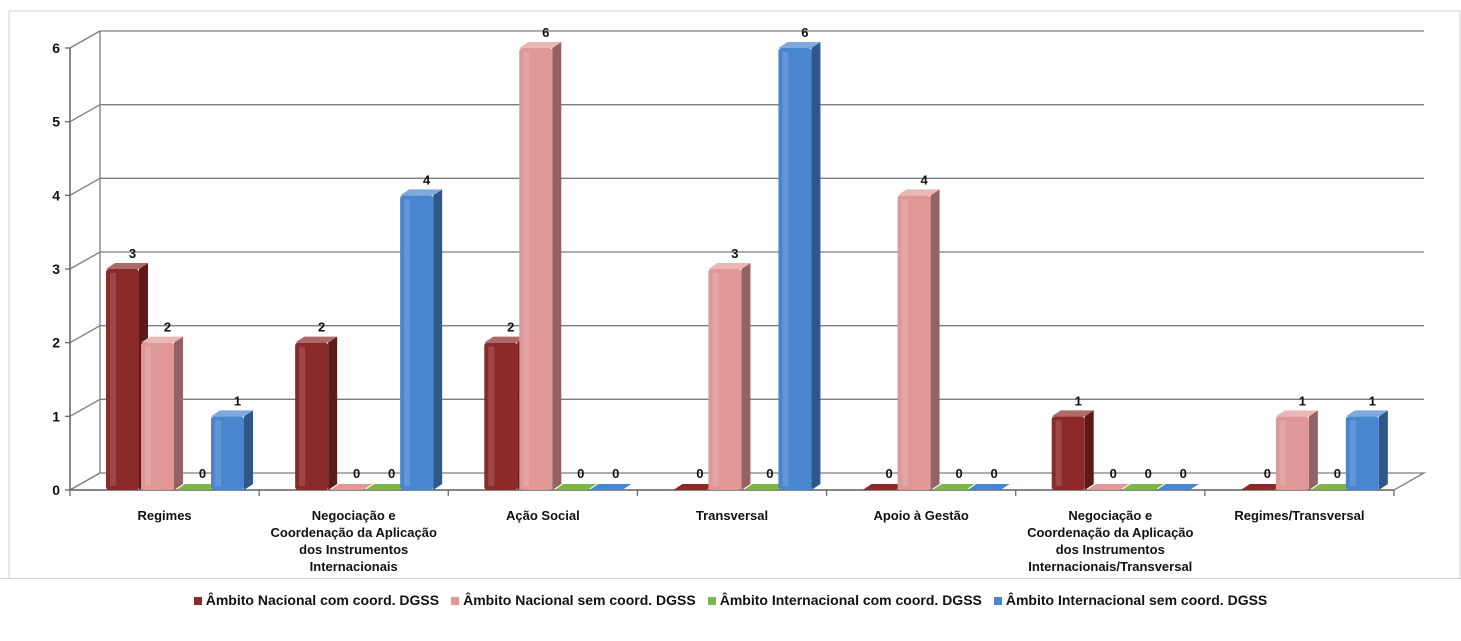 This screenshot has width=1461, height=641. What do you see at coordinates (353, 549) in the screenshot?
I see `x-tick-label: dos Instrumentos` at bounding box center [353, 549].